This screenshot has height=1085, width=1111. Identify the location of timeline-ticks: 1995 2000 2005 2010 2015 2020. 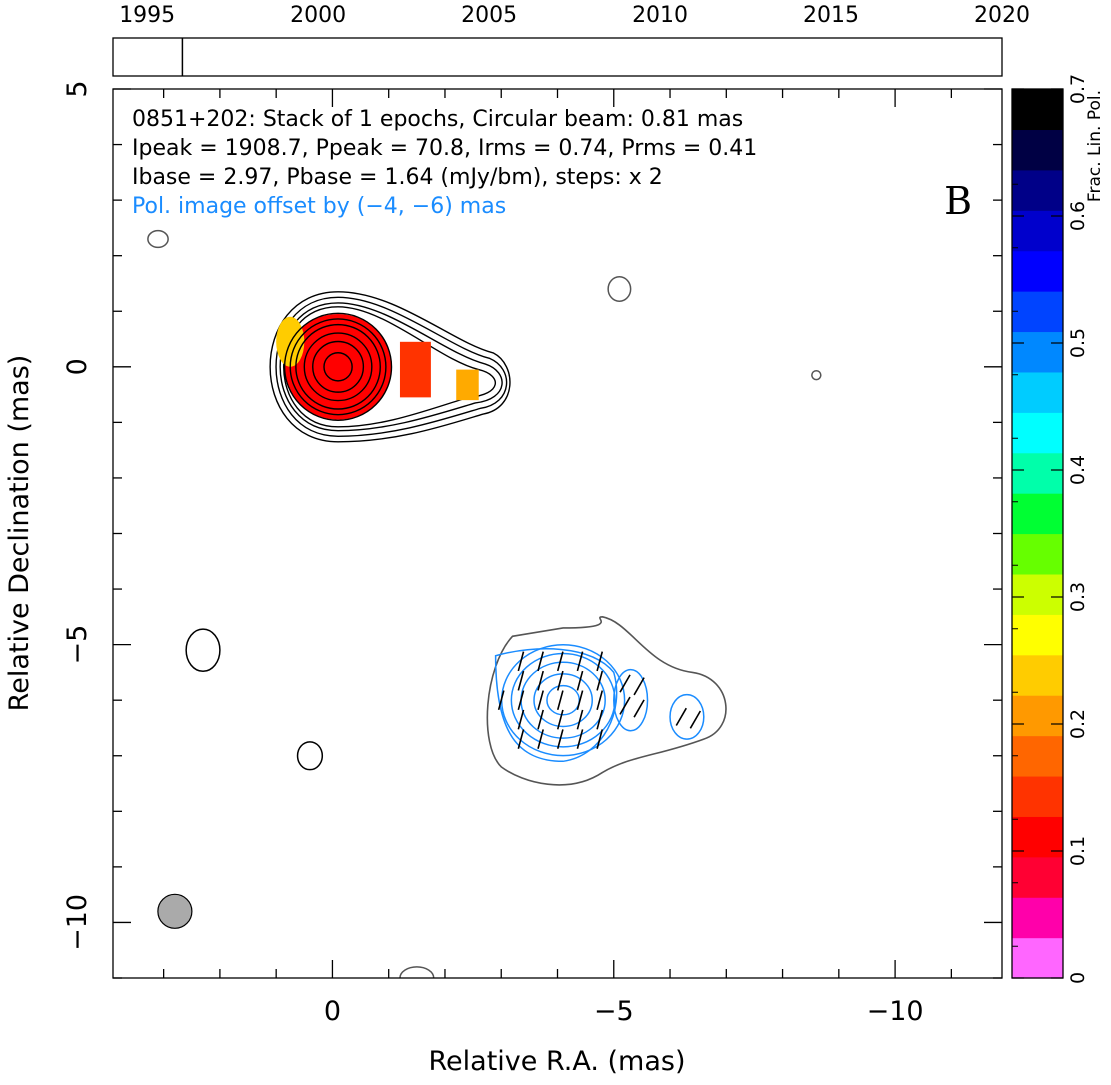
(574, 39).